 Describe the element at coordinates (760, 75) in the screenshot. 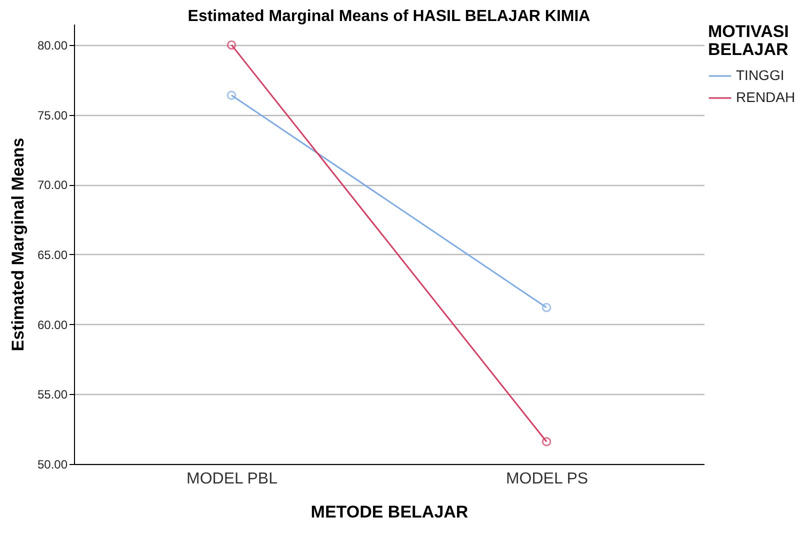

I see `legend-label: TINGGI` at that location.